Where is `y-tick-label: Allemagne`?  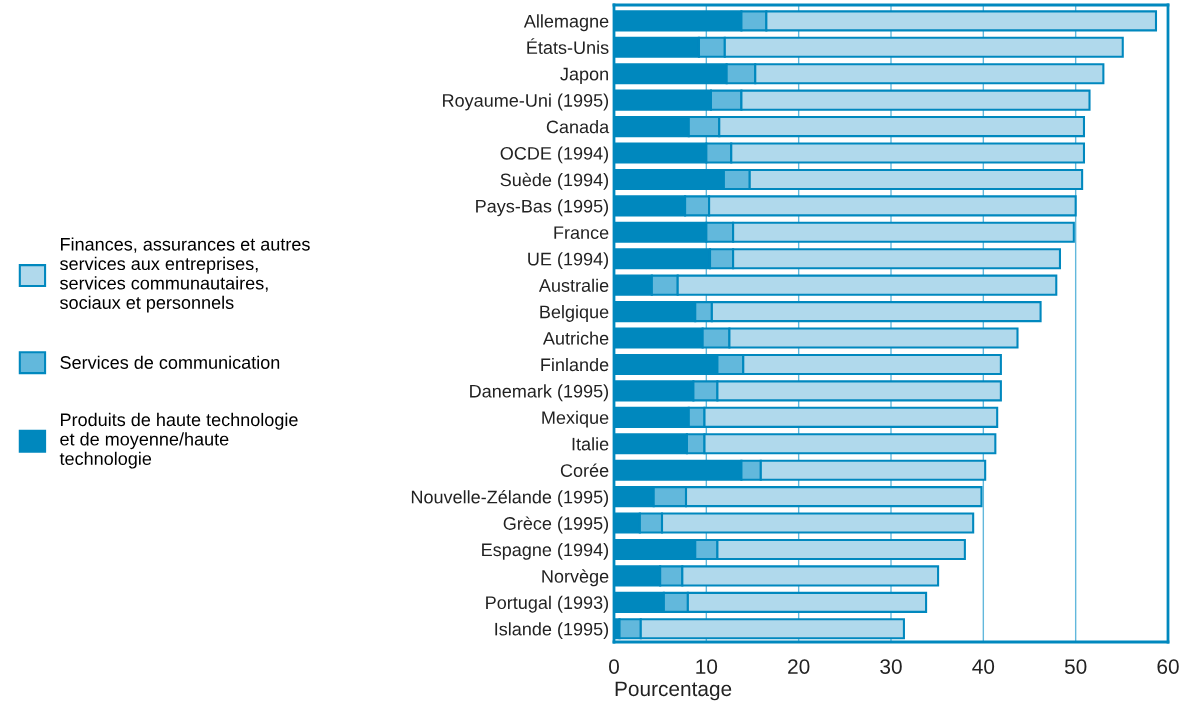
y-tick-label: Allemagne is located at coordinates (566, 23).